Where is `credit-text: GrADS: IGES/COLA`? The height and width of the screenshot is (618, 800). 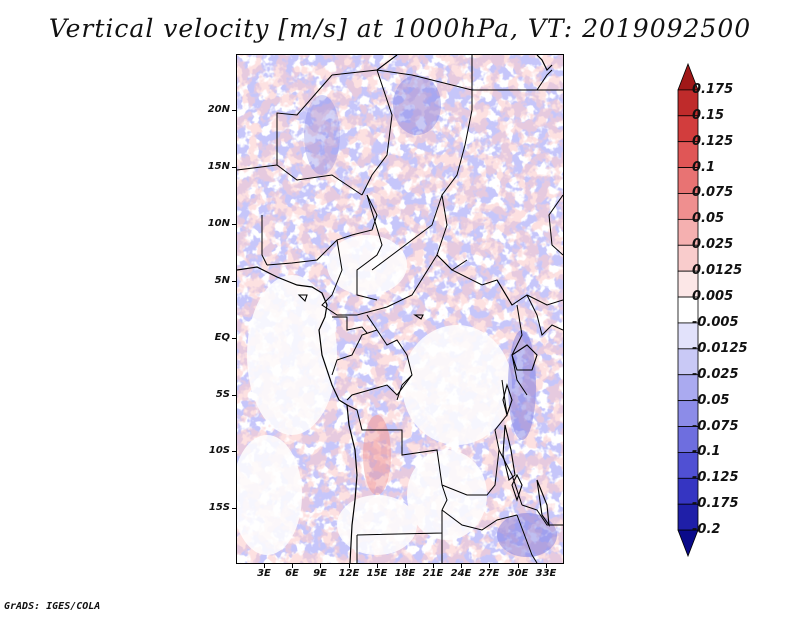
credit-text: GrADS: IGES/COLA is located at coordinates (52, 606).